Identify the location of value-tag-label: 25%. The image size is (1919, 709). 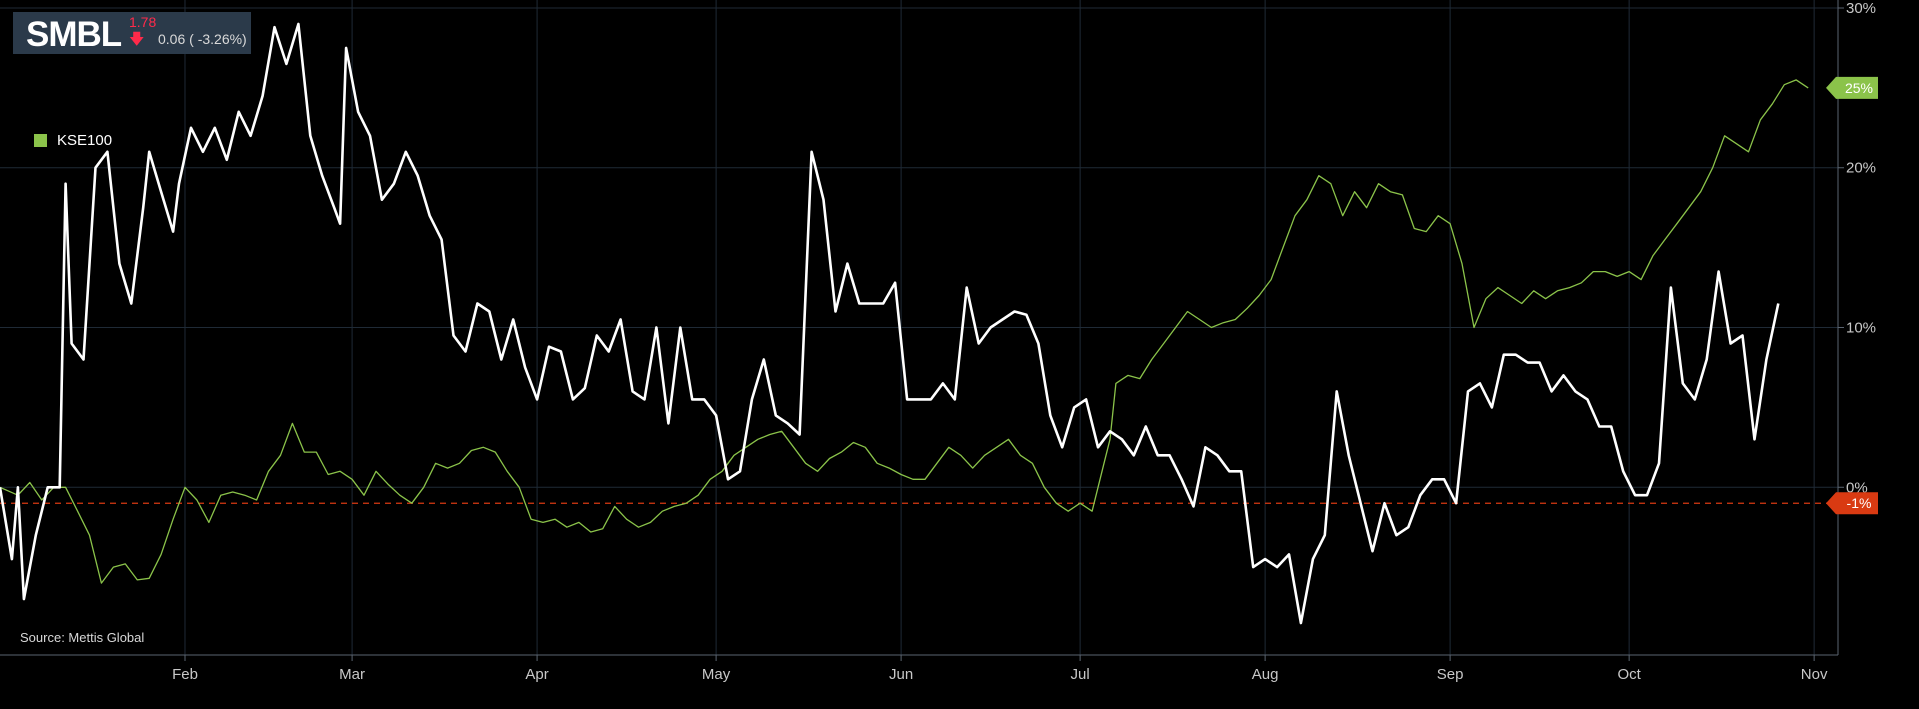
(1859, 88).